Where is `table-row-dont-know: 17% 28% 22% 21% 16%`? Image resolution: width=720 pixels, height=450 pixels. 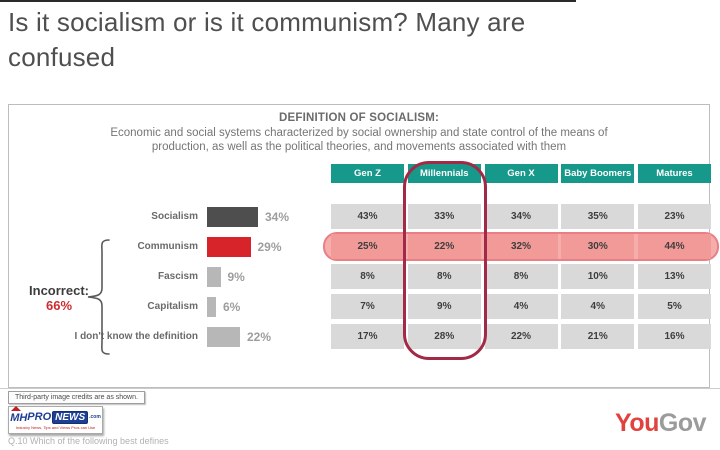 table-row-dont-know: 17% 28% 22% 21% 16% is located at coordinates (521, 336).